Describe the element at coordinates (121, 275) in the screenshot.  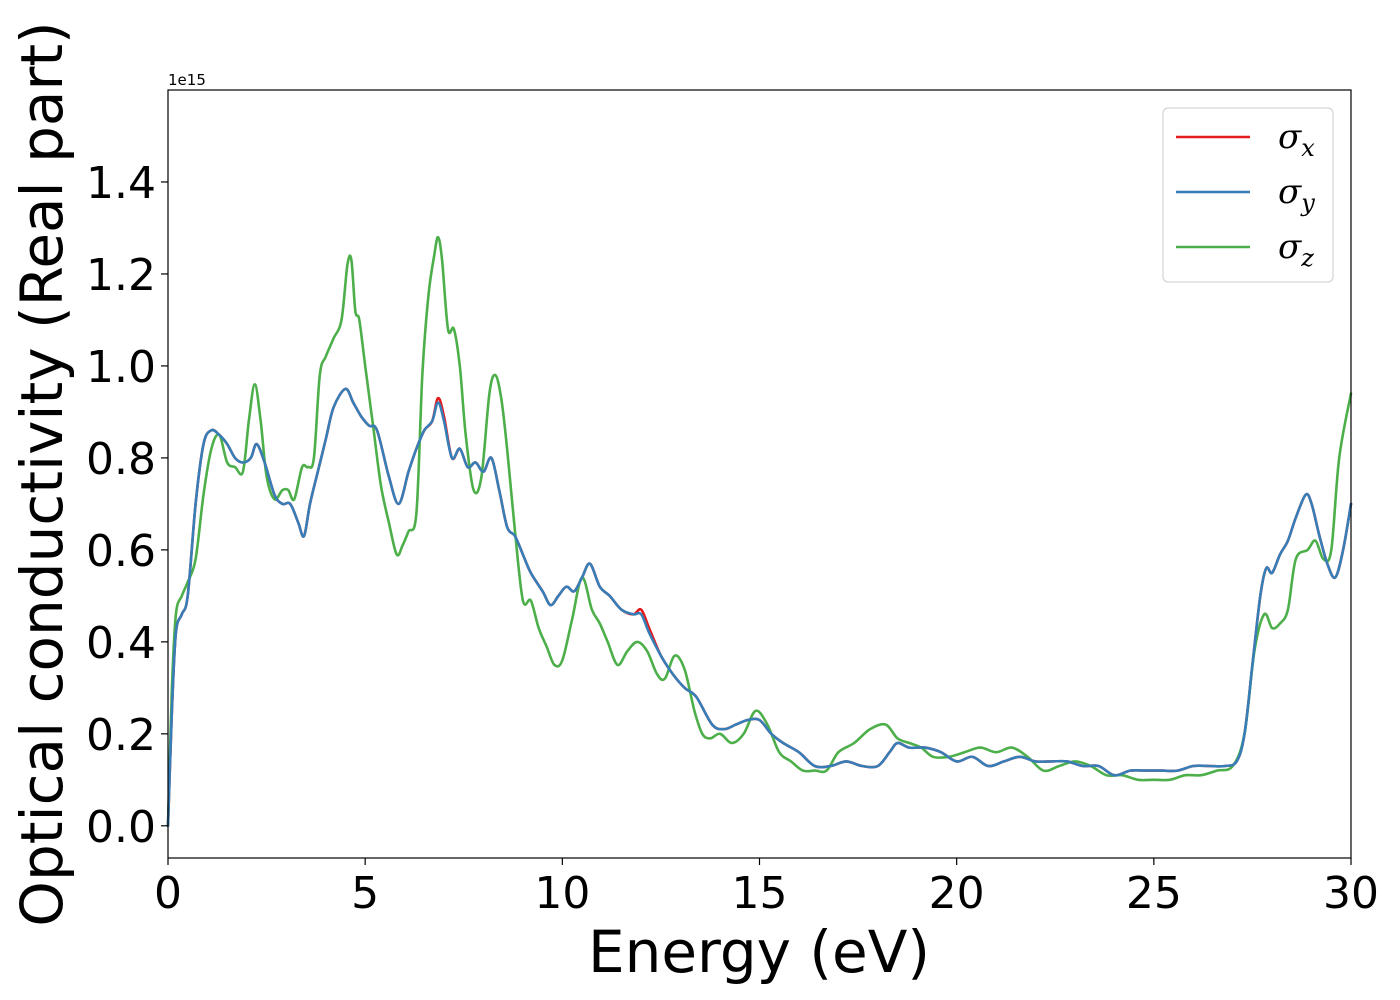
I see `y-tick-label: 1.2` at that location.